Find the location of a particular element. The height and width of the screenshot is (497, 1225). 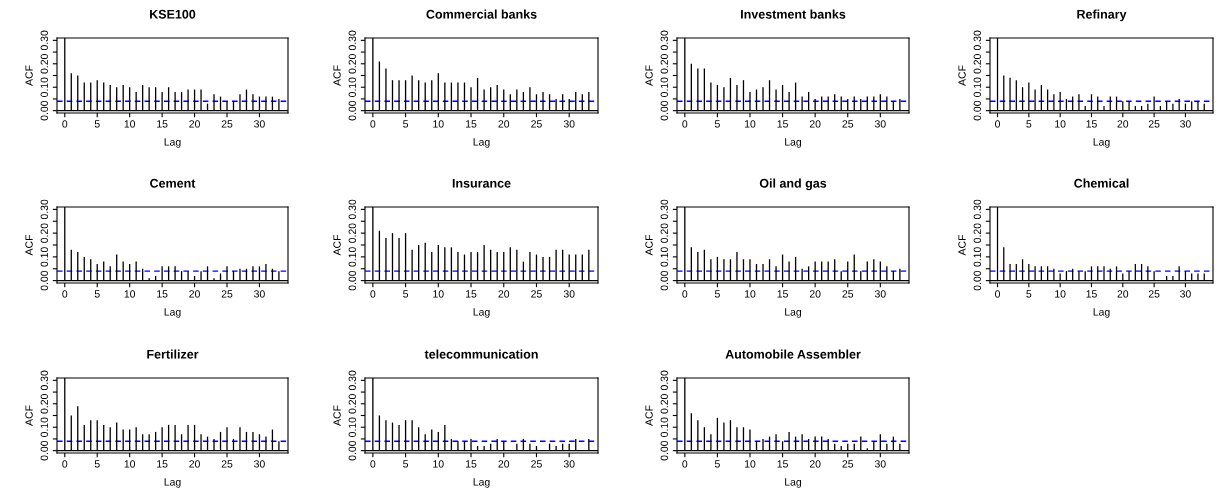

chart-title: KSE100 is located at coordinates (173, 14).